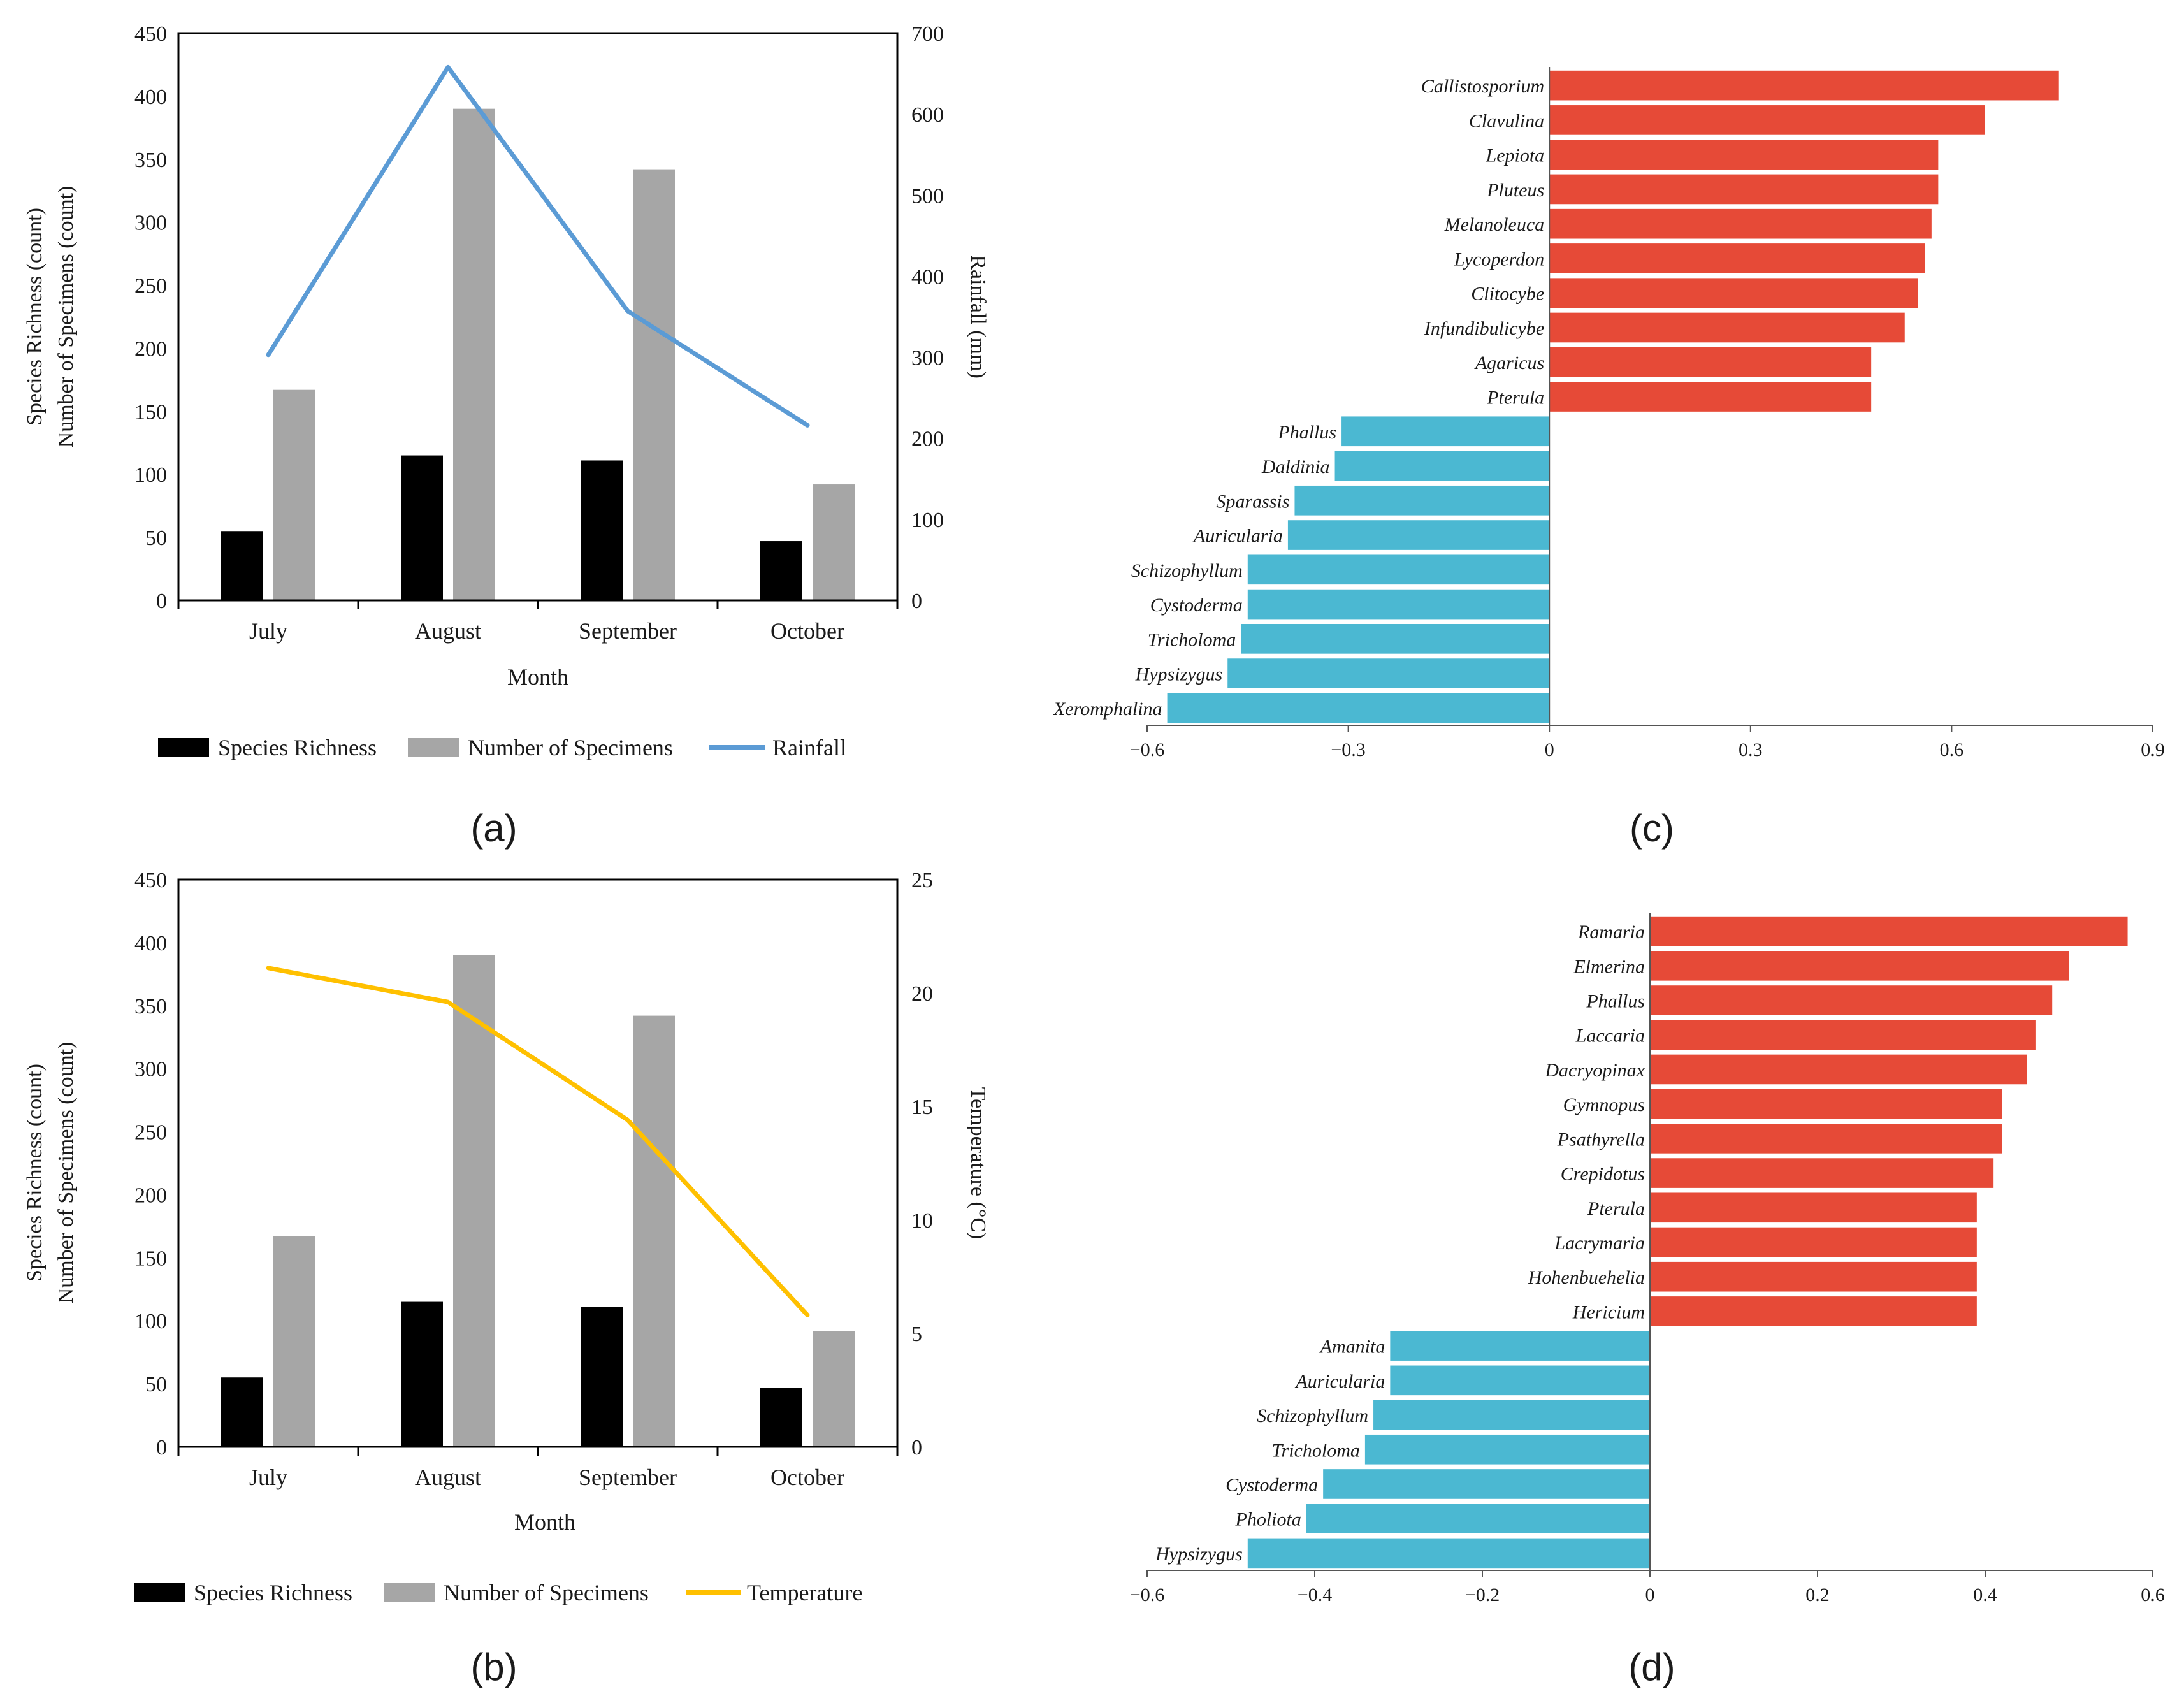  I want to click on legend-label-temperature: Temperature, so click(805, 1592).